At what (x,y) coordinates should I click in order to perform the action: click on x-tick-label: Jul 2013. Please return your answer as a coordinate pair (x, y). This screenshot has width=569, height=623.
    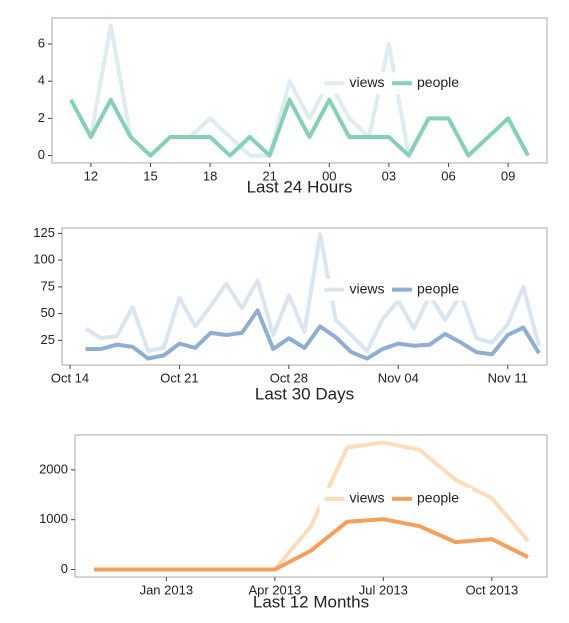
    Looking at the image, I should click on (383, 589).